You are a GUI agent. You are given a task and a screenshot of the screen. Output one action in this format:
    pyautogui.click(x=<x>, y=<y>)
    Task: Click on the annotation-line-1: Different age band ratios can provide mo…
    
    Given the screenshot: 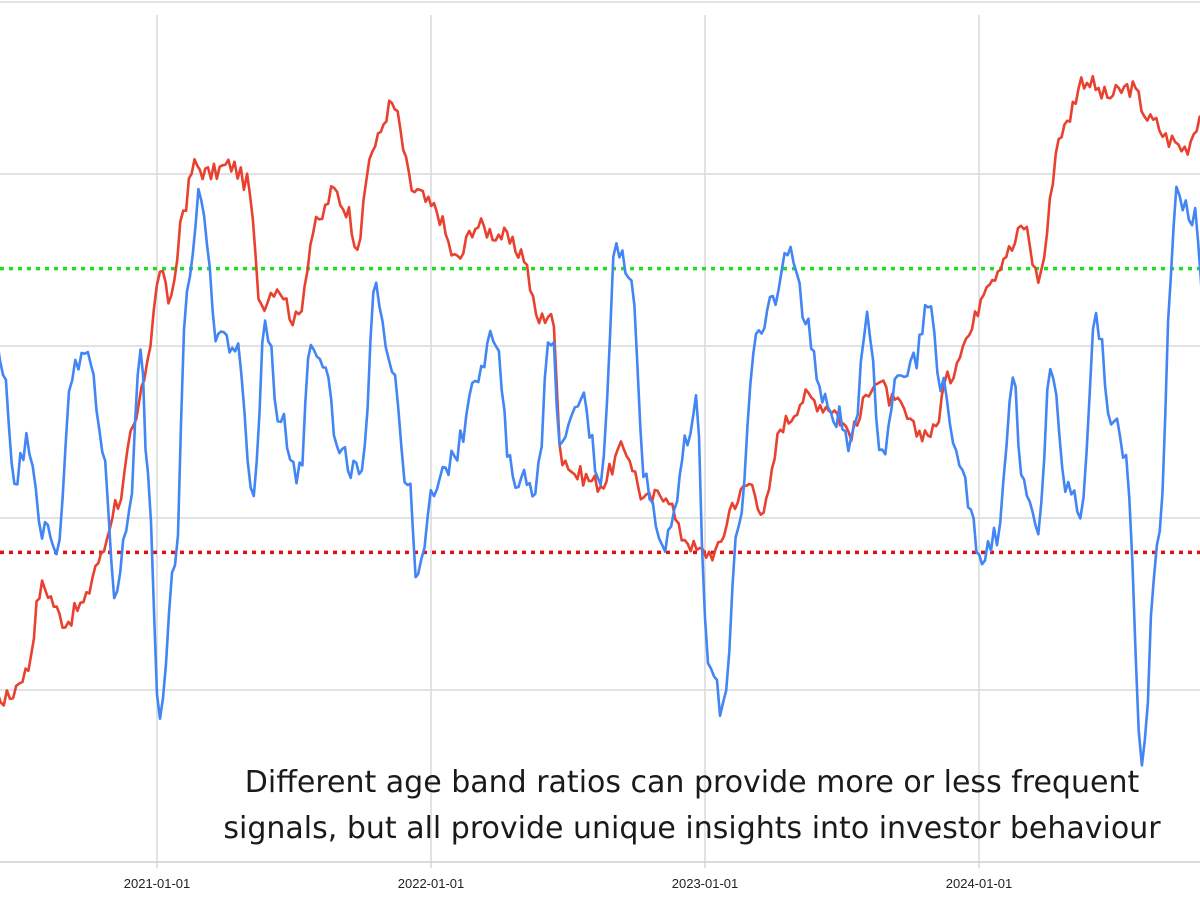 What is the action you would take?
    pyautogui.click(x=692, y=782)
    